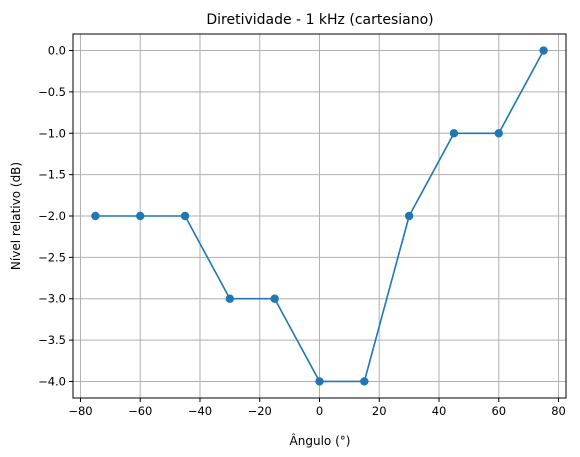 This screenshot has width=580, height=457. What do you see at coordinates (498, 411) in the screenshot?
I see `x-tick-label: 60` at bounding box center [498, 411].